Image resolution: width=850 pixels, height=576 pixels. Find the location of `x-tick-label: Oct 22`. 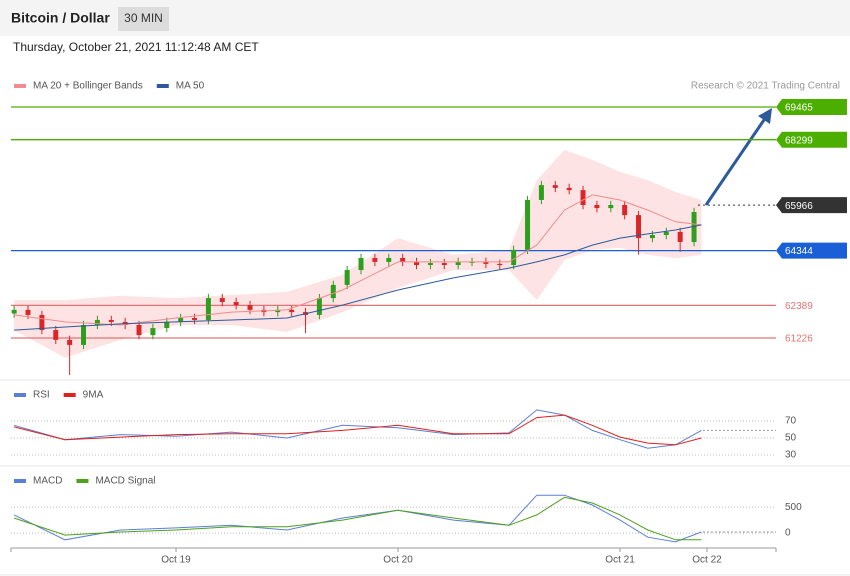

x-tick-label: Oct 22 is located at coordinates (707, 560).